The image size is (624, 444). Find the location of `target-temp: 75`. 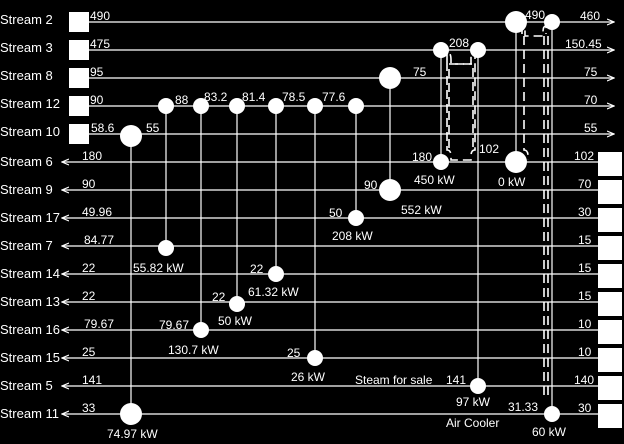

target-temp: 75 is located at coordinates (591, 72).